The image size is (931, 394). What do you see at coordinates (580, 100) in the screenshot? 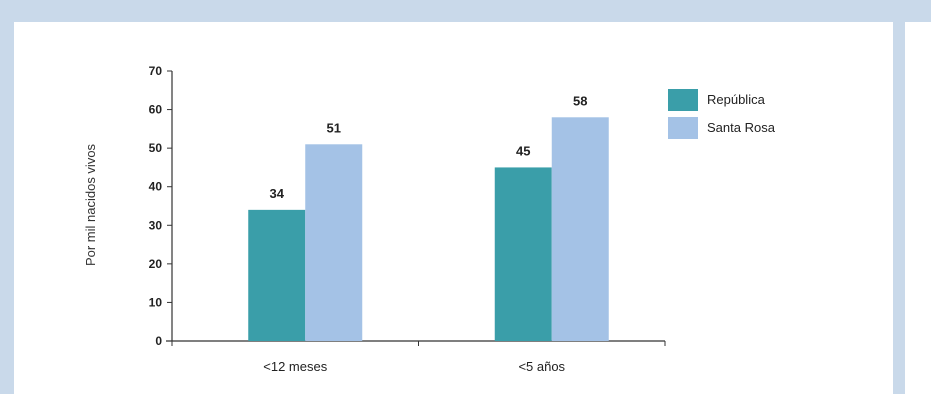
I see `data-label: 58` at bounding box center [580, 100].